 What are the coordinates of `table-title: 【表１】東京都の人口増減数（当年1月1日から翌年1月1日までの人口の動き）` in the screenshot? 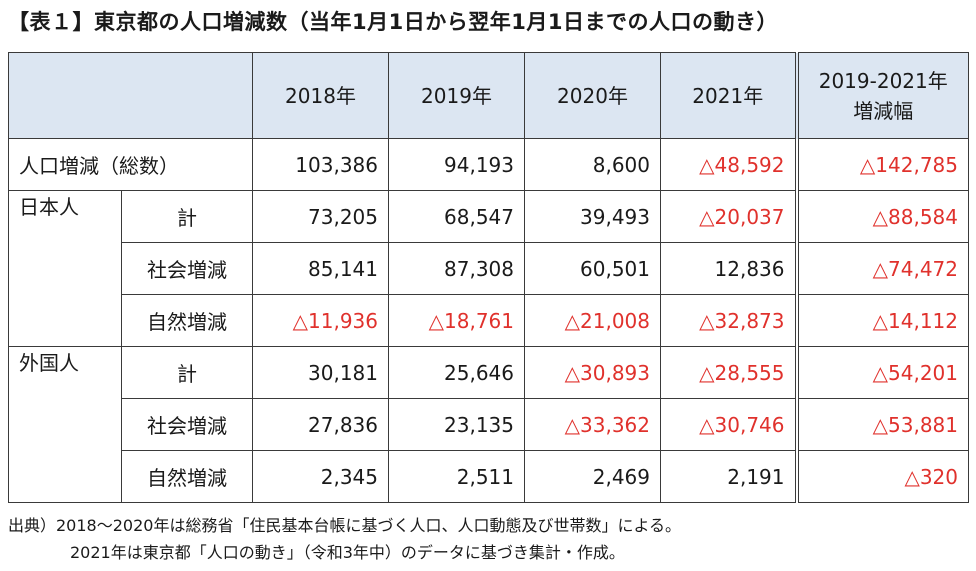 It's located at (393, 22).